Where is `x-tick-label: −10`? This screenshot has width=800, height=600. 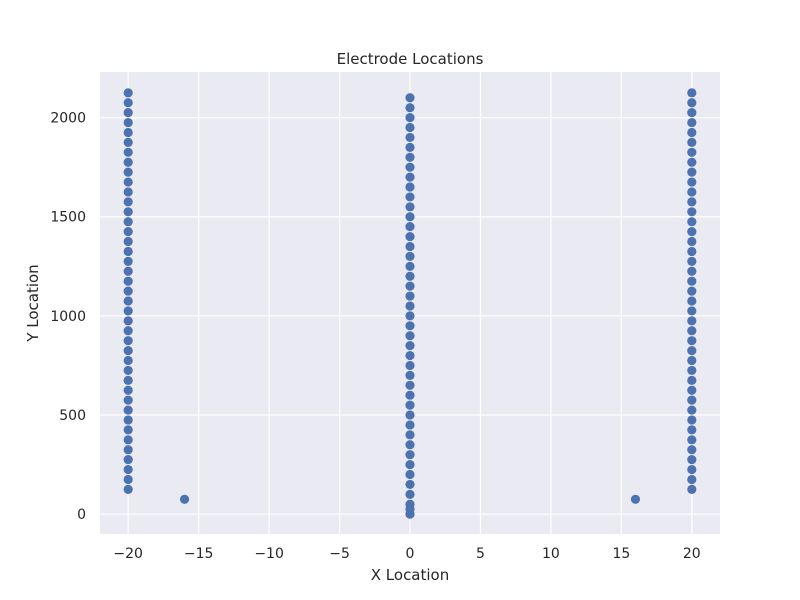 x-tick-label: −10 is located at coordinates (269, 554).